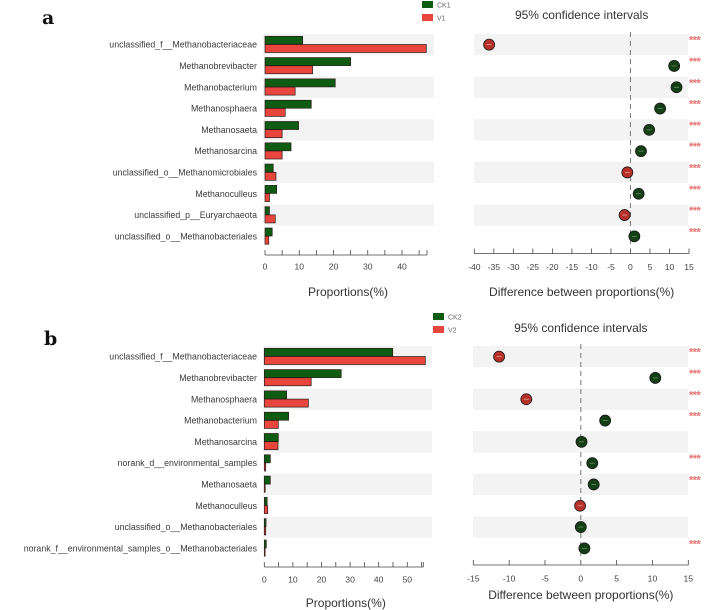 The image size is (711, 610). Describe the element at coordinates (185, 172) in the screenshot. I see `category-label: unclassified_o__Methanomicrobiales` at that location.